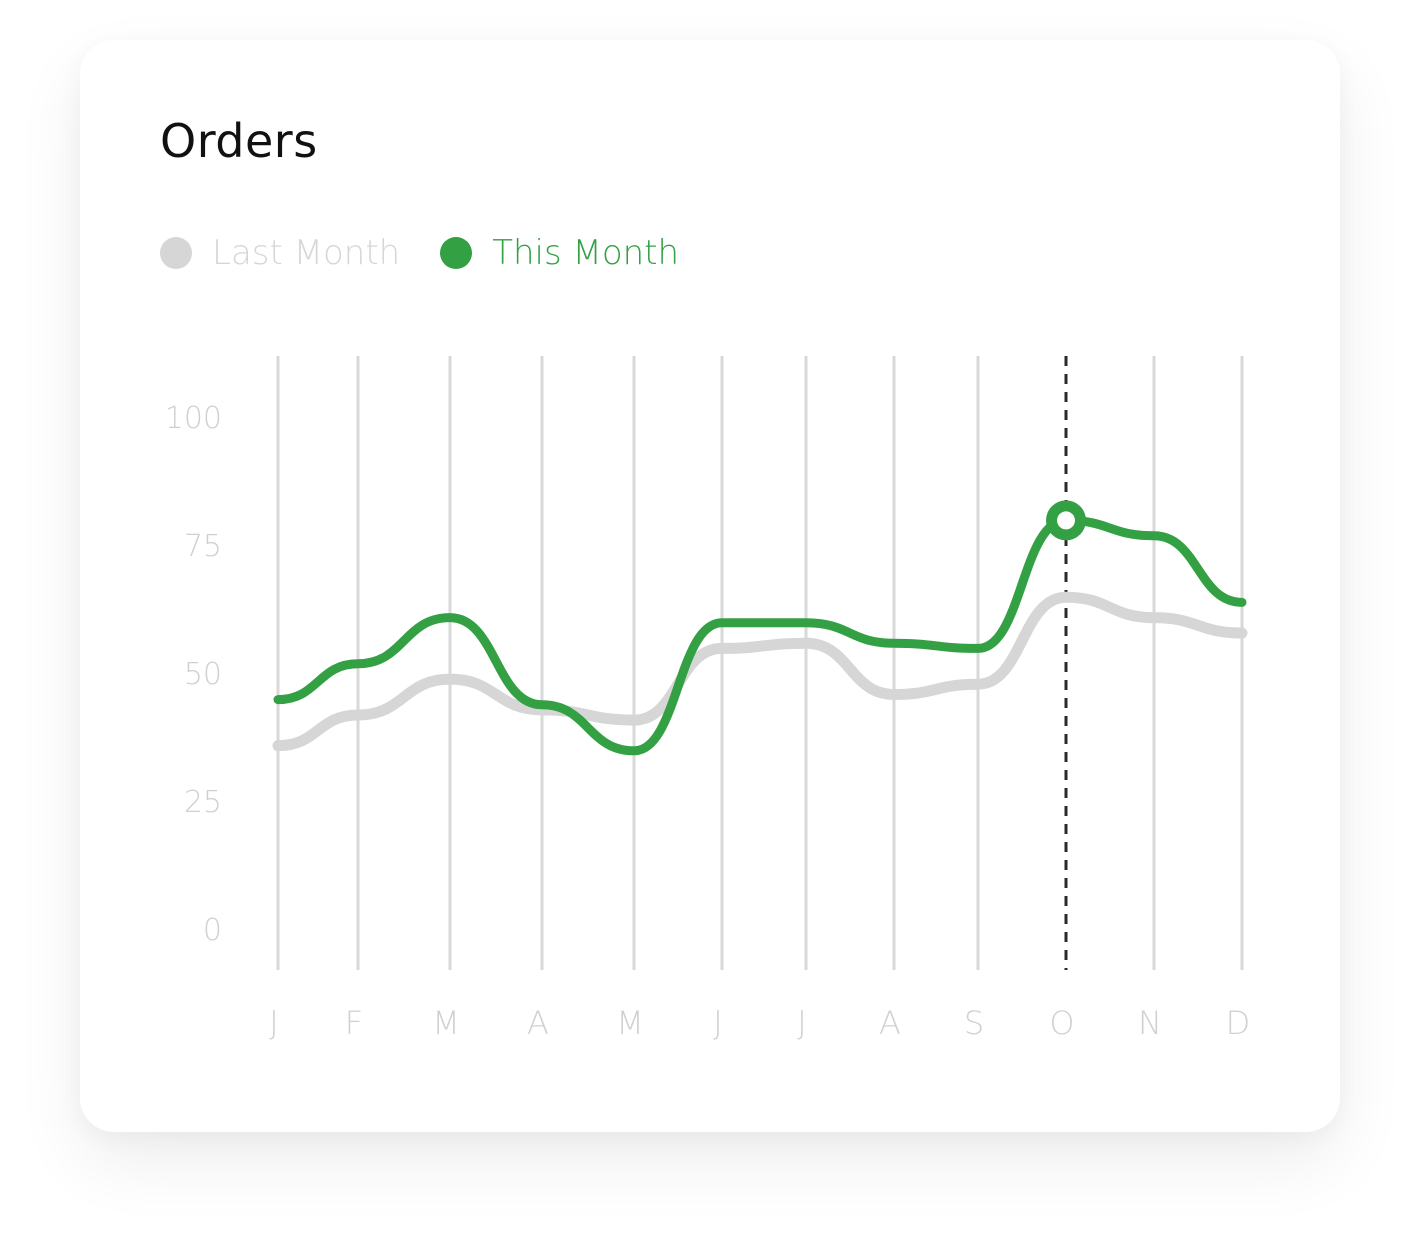  Describe the element at coordinates (974, 1023) in the screenshot. I see `x-tick-label: S` at that location.